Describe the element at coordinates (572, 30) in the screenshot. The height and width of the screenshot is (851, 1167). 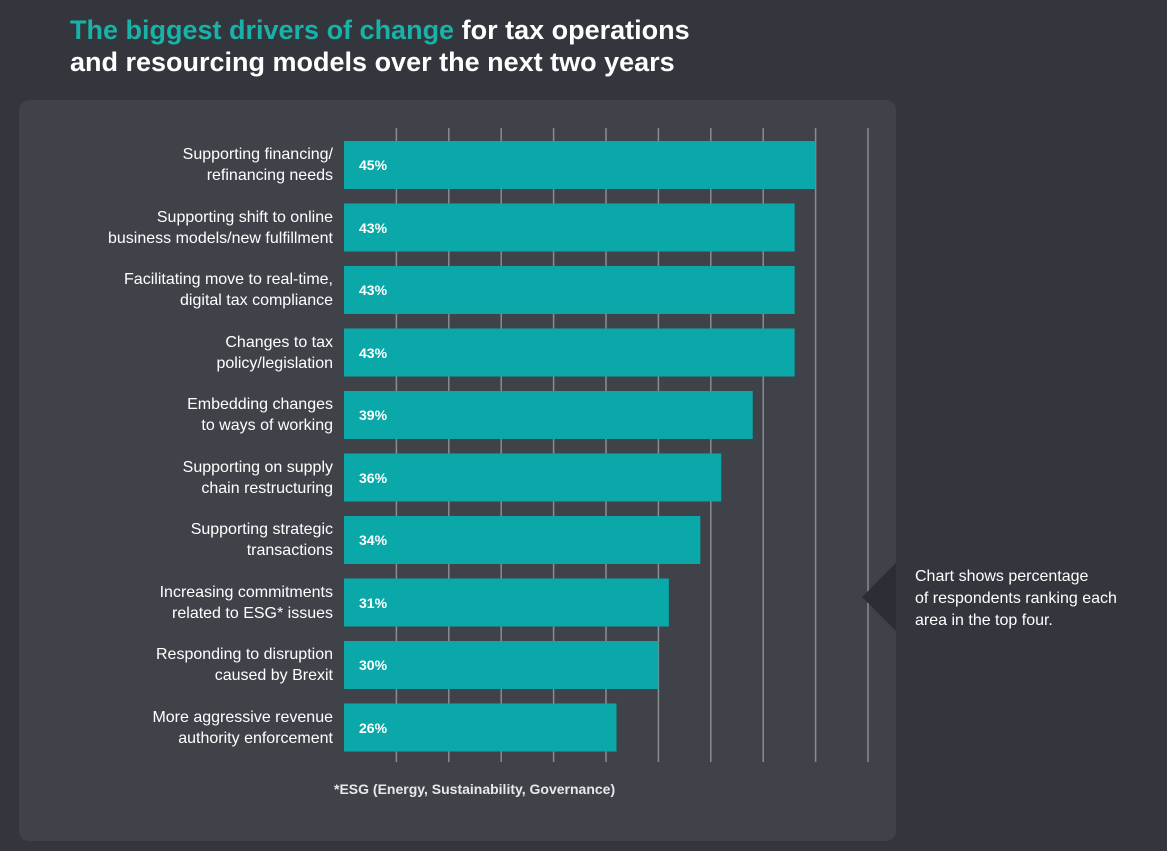
I see `title-rest: for tax operations` at that location.